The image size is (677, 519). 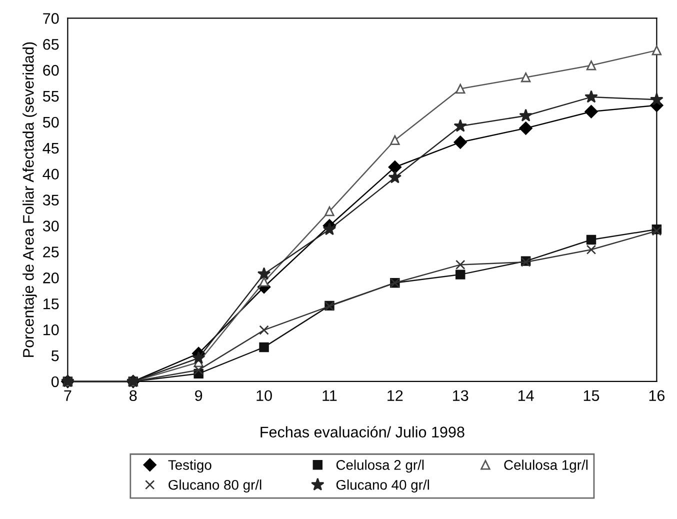 What do you see at coordinates (657, 396) in the screenshot?
I see `x-tick-label: 16` at bounding box center [657, 396].